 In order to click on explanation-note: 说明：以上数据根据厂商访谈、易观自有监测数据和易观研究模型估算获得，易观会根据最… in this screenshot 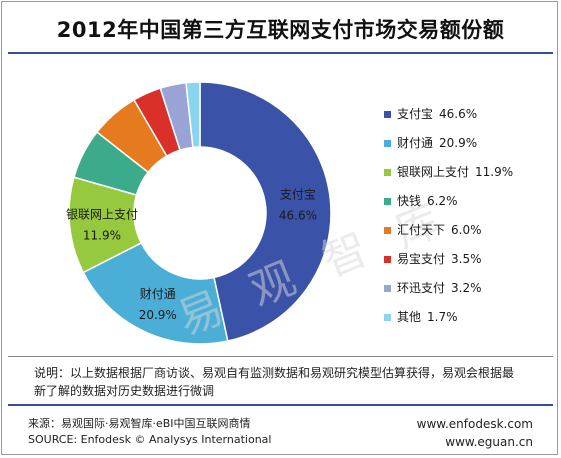, I will do `click(274, 382)`.